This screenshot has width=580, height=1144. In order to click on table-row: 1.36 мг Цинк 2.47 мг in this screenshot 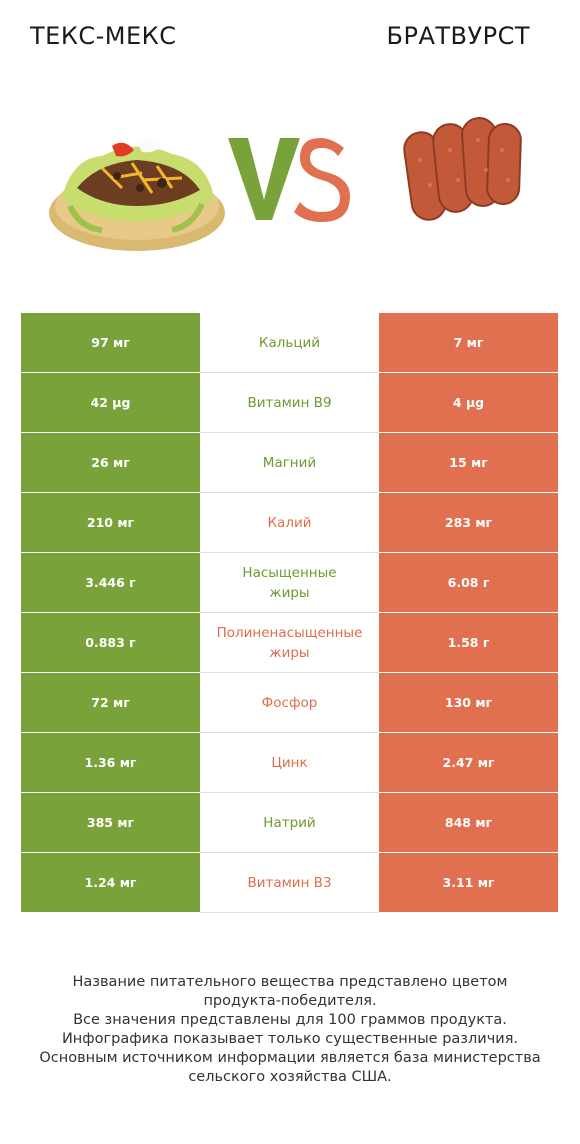, I will do `click(289, 763)`.